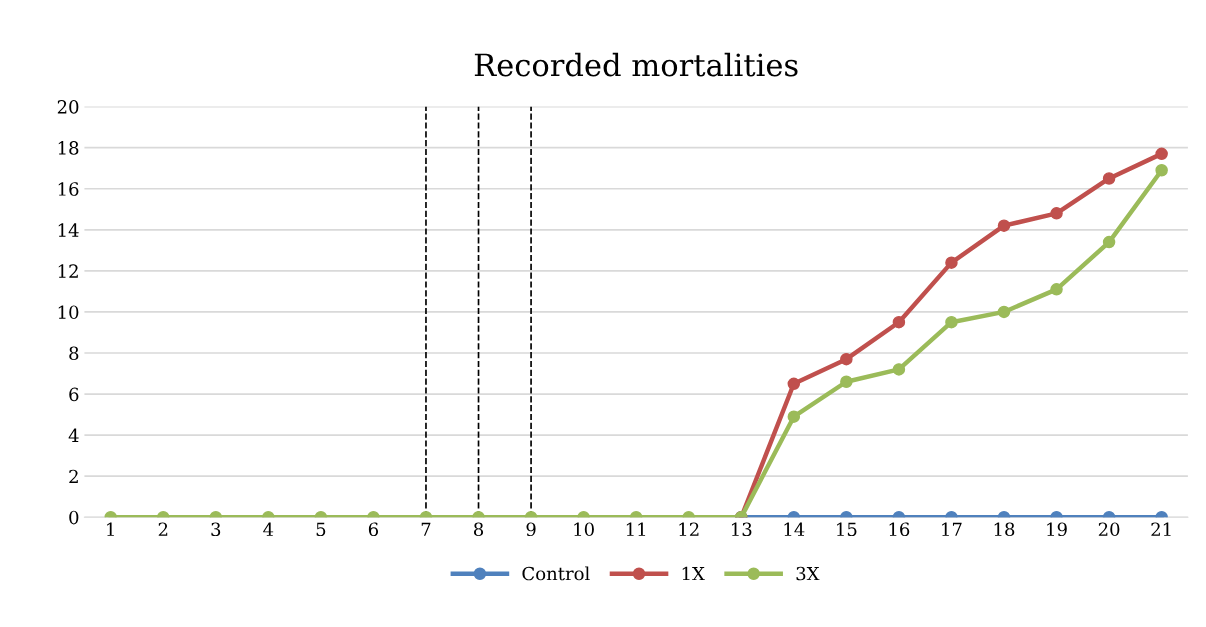 The image size is (1206, 627). Describe the element at coordinates (584, 529) in the screenshot. I see `x-tick-label: 10` at that location.